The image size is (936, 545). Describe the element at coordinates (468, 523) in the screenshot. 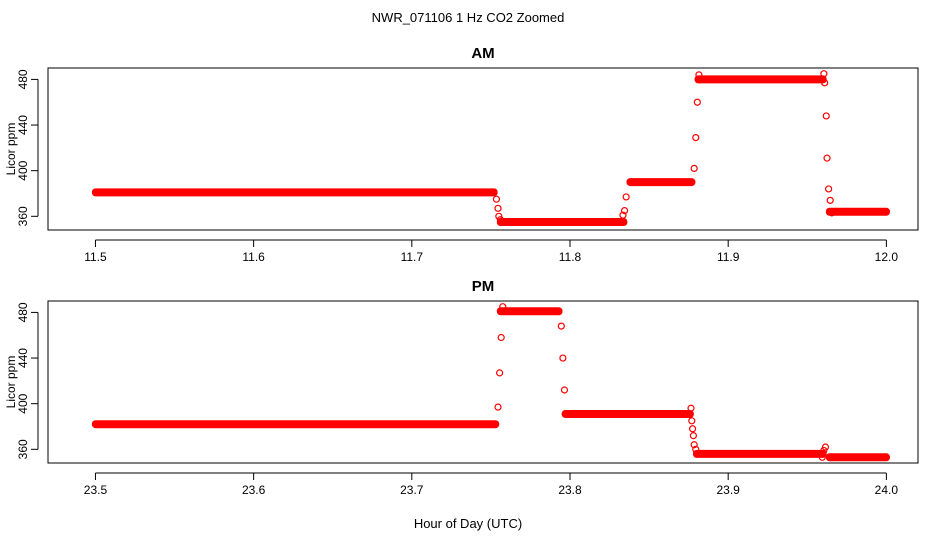

I see `x-axis-label: Hour of Day (UTC)` at that location.